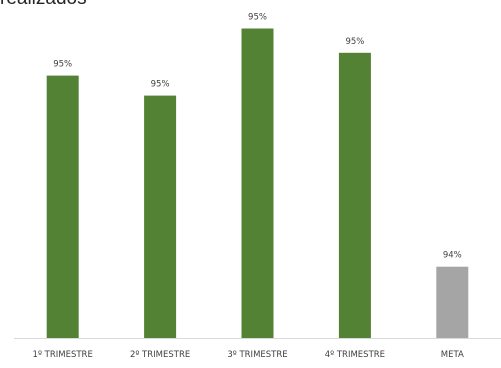 This screenshot has width=501, height=368. I want to click on x-tick-label-2: 2º TRIMESTRE, so click(160, 355).